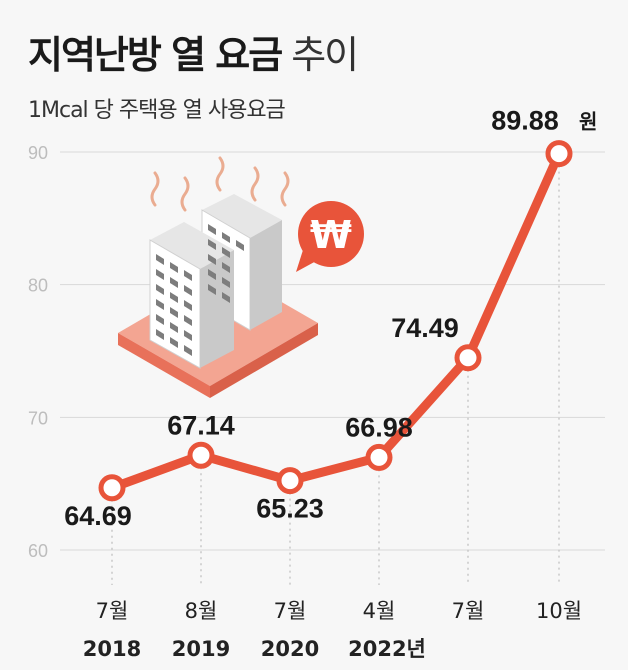 This screenshot has width=628, height=670. Describe the element at coordinates (112, 649) in the screenshot. I see `x-label-year: 2018` at that location.